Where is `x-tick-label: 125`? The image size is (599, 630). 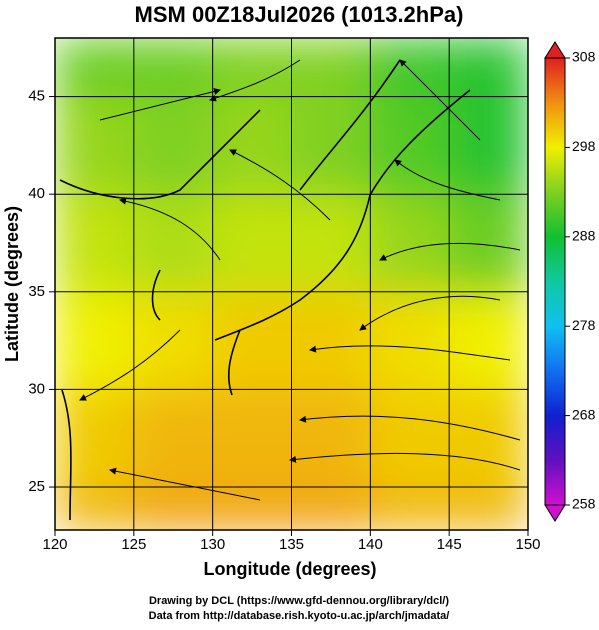
x-tick-label: 125 is located at coordinates (133, 544).